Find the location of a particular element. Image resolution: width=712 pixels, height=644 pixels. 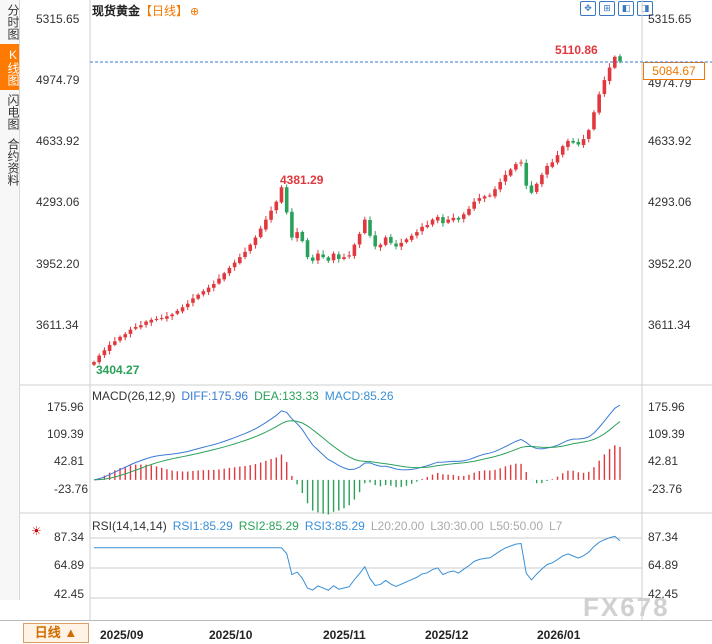

macd-group is located at coordinates (357, 459).